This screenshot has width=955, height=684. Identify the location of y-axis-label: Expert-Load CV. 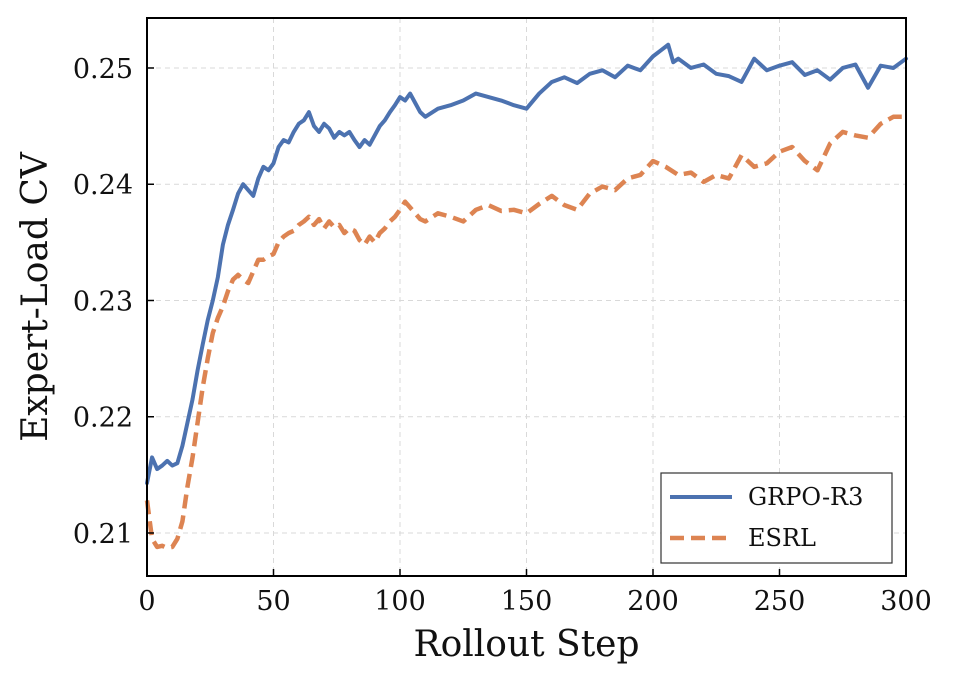
(35, 296).